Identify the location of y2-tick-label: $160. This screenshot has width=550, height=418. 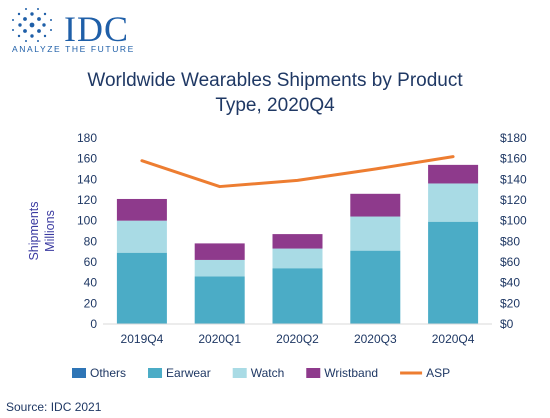
(513, 159).